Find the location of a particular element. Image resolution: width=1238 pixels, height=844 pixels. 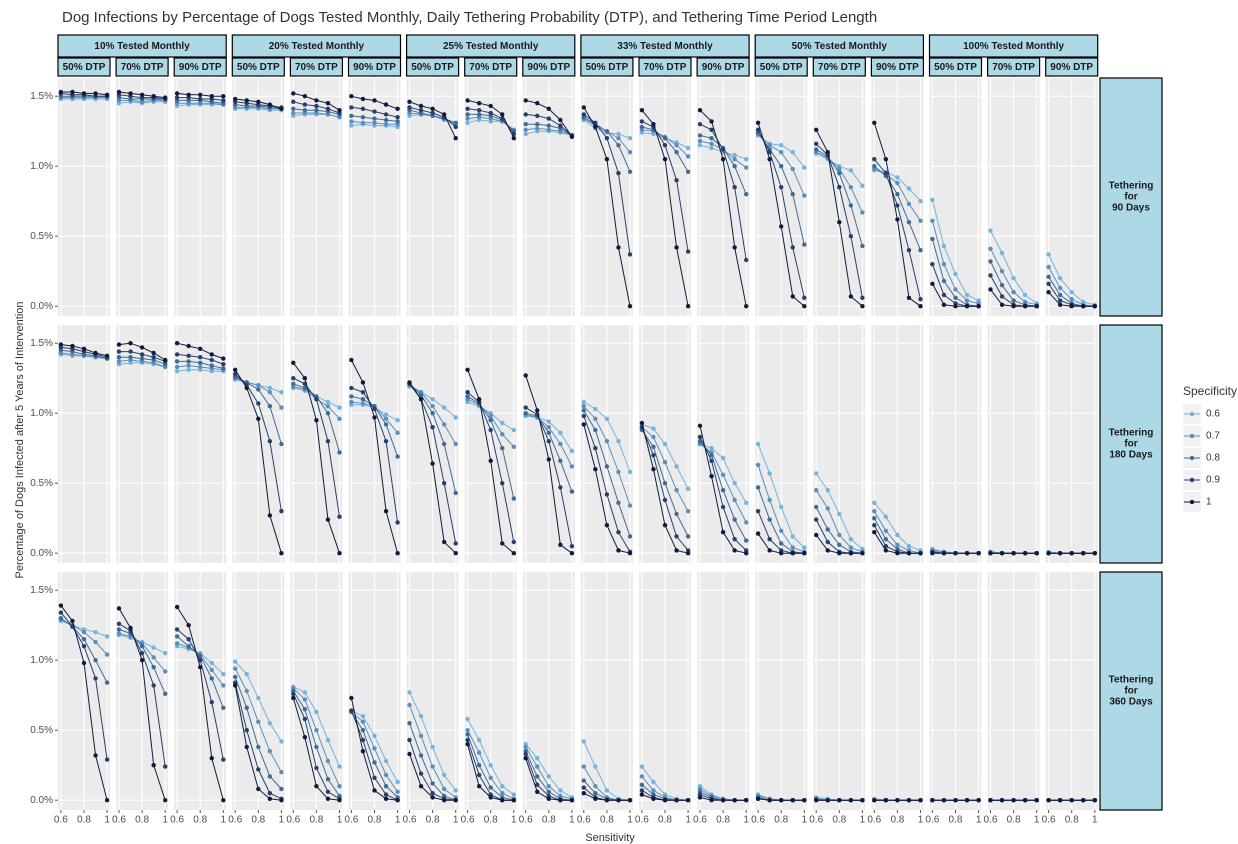

column-sub-label: 70% DTP is located at coordinates (839, 67).